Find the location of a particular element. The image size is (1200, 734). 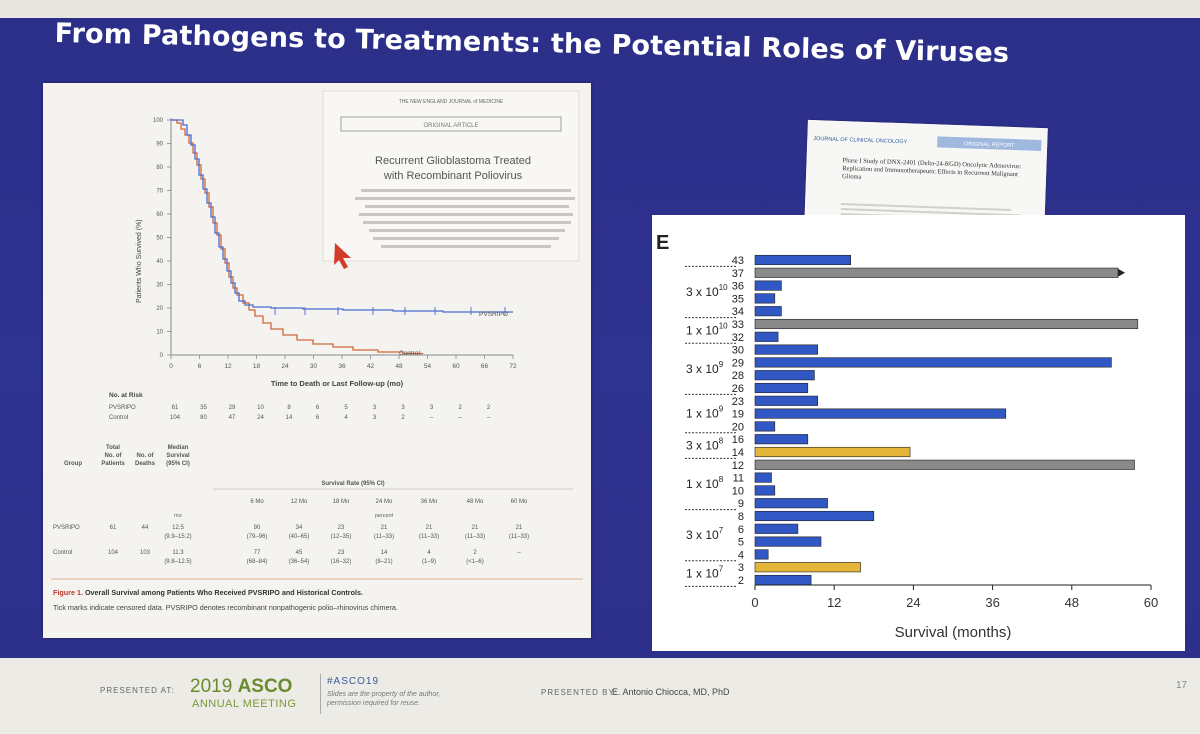

table-median-ci: (9.8–12.5) is located at coordinates (177, 562).